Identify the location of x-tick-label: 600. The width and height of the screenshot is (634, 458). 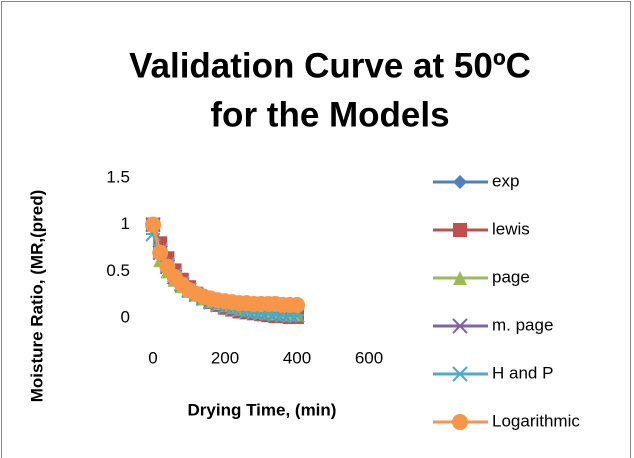
(369, 357).